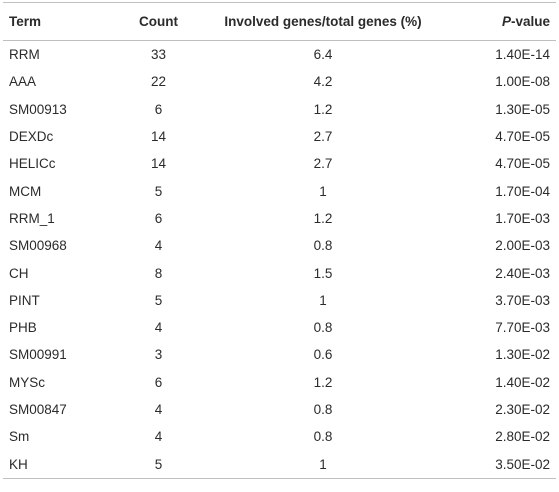 This screenshot has width=559, height=492. I want to click on table-row: Sm 4 0.8 2.80E-02, so click(279, 436).